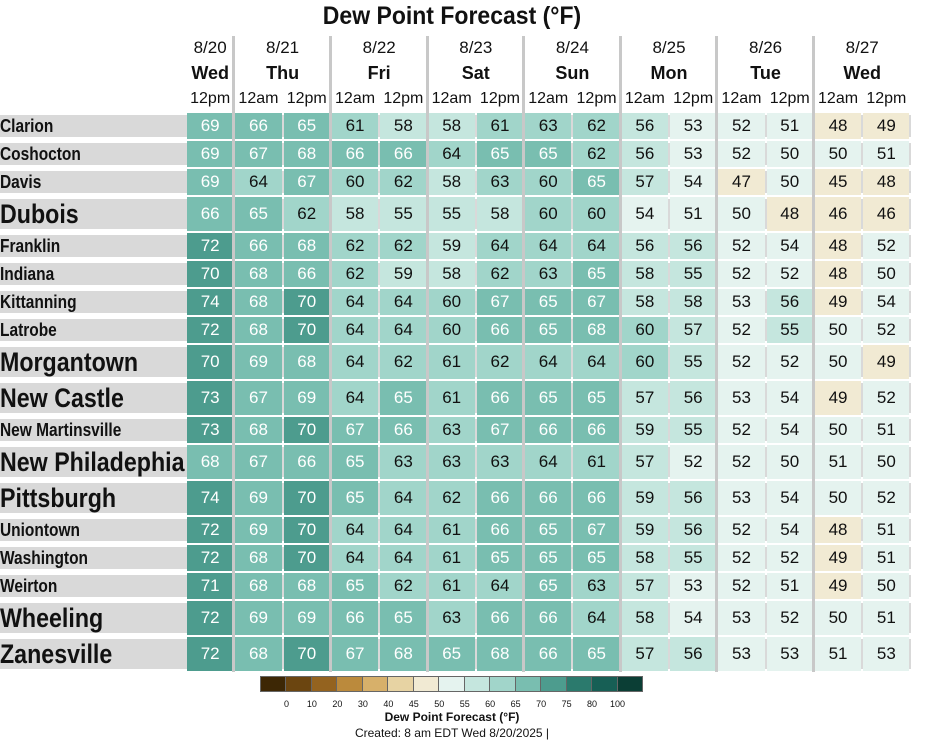  What do you see at coordinates (283, 47) in the screenshot?
I see `column-date: 8/21` at bounding box center [283, 47].